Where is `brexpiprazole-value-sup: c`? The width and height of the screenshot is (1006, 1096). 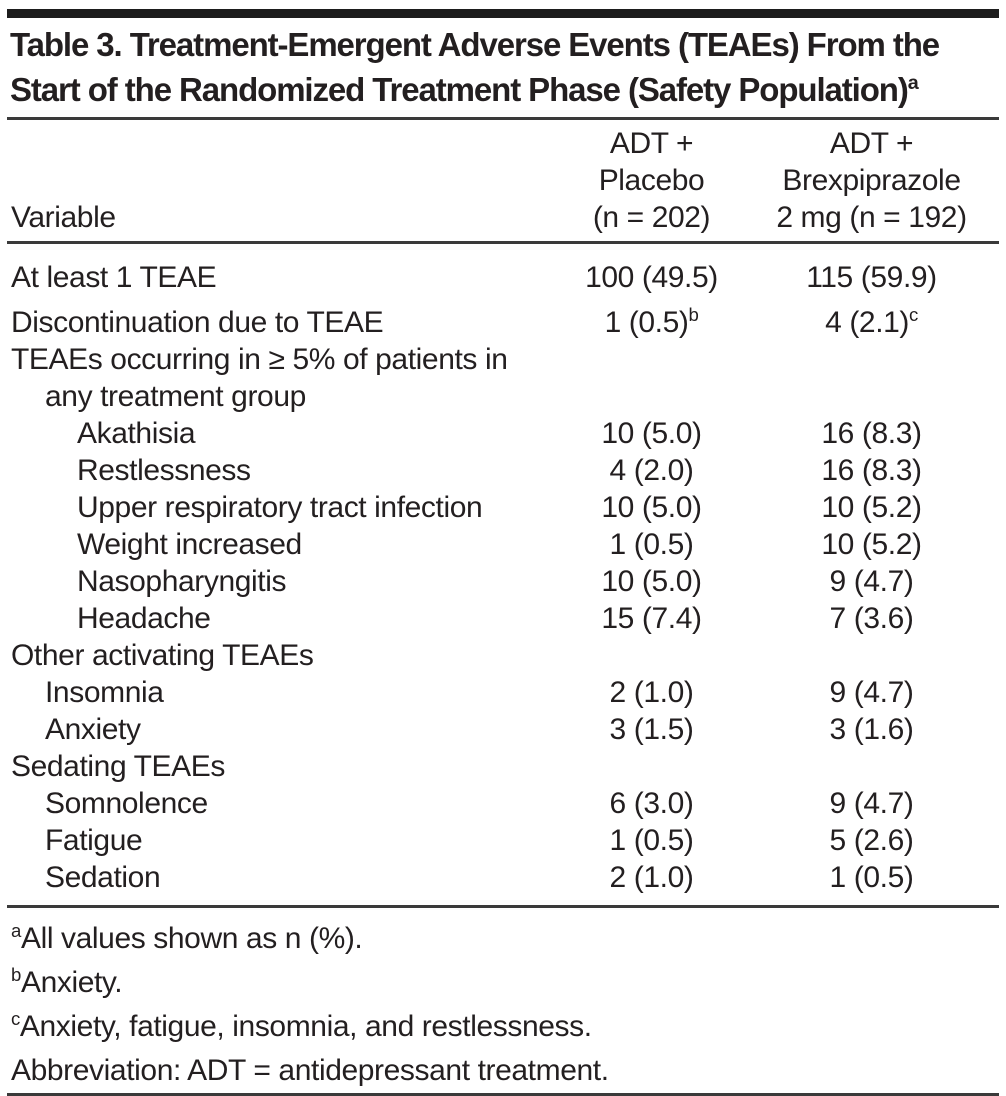 brexpiprazole-value-sup: c is located at coordinates (913, 314).